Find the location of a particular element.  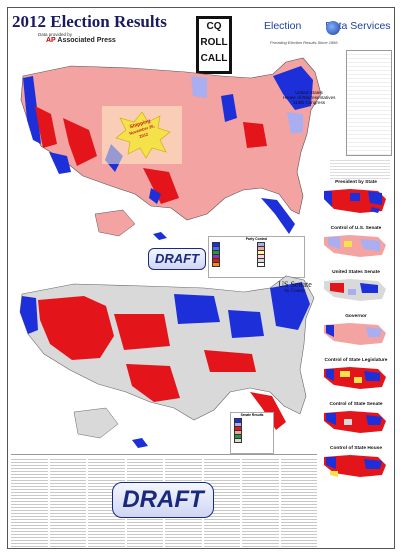

state-legislature-map is located at coordinates (355, 378).